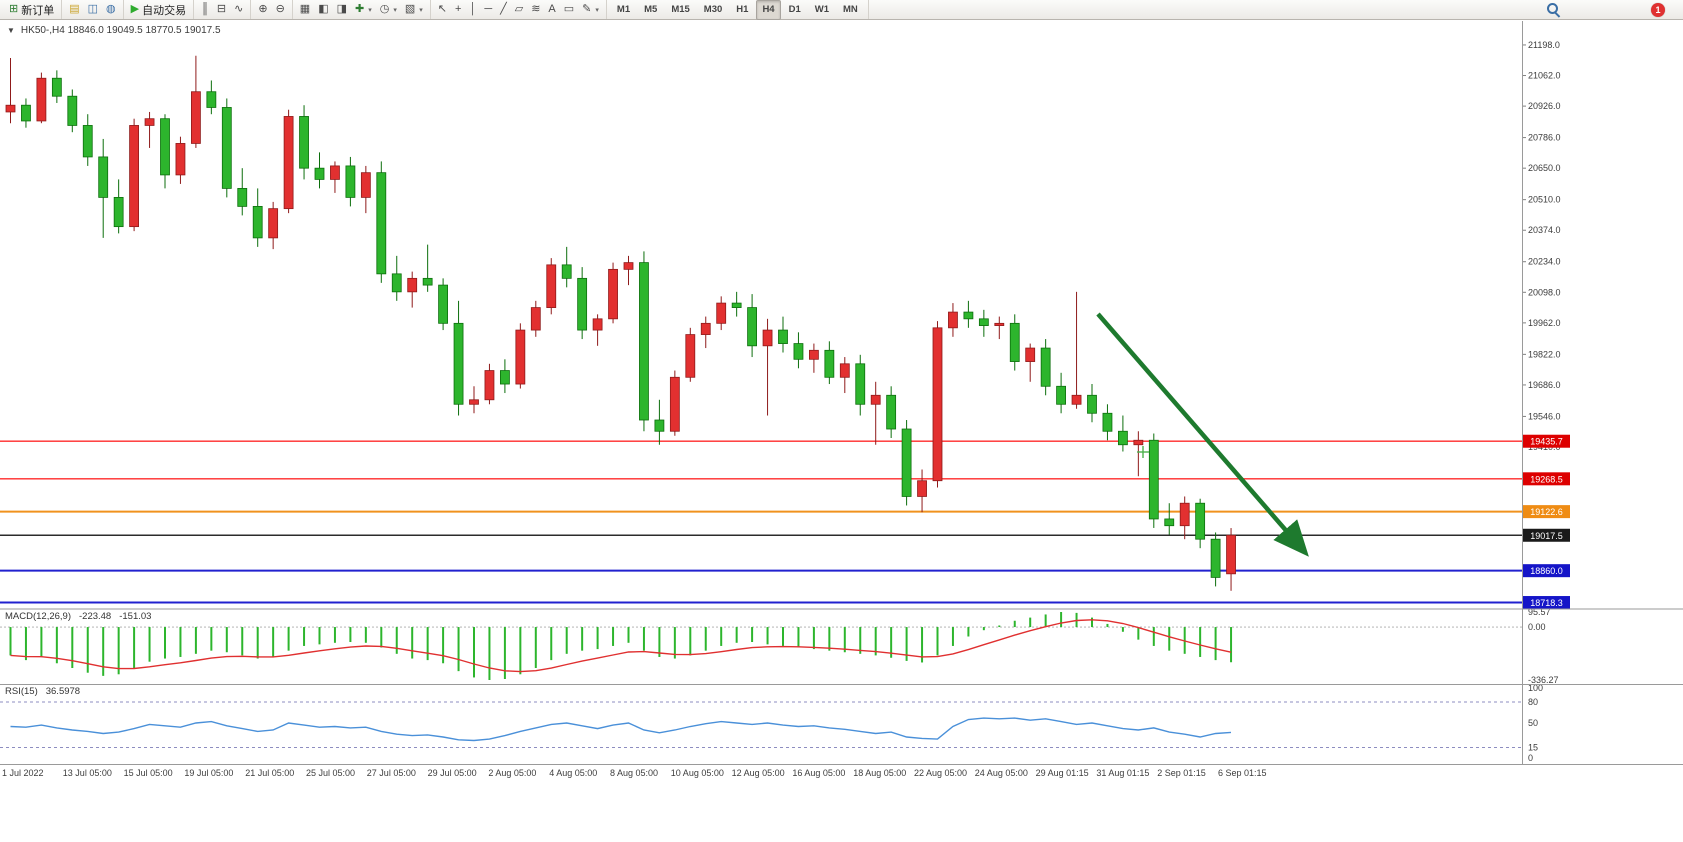 This screenshot has height=842, width=1683. I want to click on auto-trading-button: ▶ 自动交易, so click(158, 10).